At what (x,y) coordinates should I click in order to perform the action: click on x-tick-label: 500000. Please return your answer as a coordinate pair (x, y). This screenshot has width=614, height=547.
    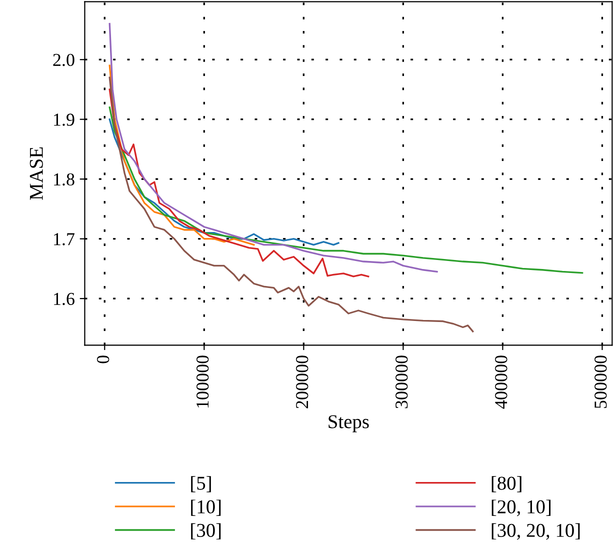
    Looking at the image, I should click on (600, 382).